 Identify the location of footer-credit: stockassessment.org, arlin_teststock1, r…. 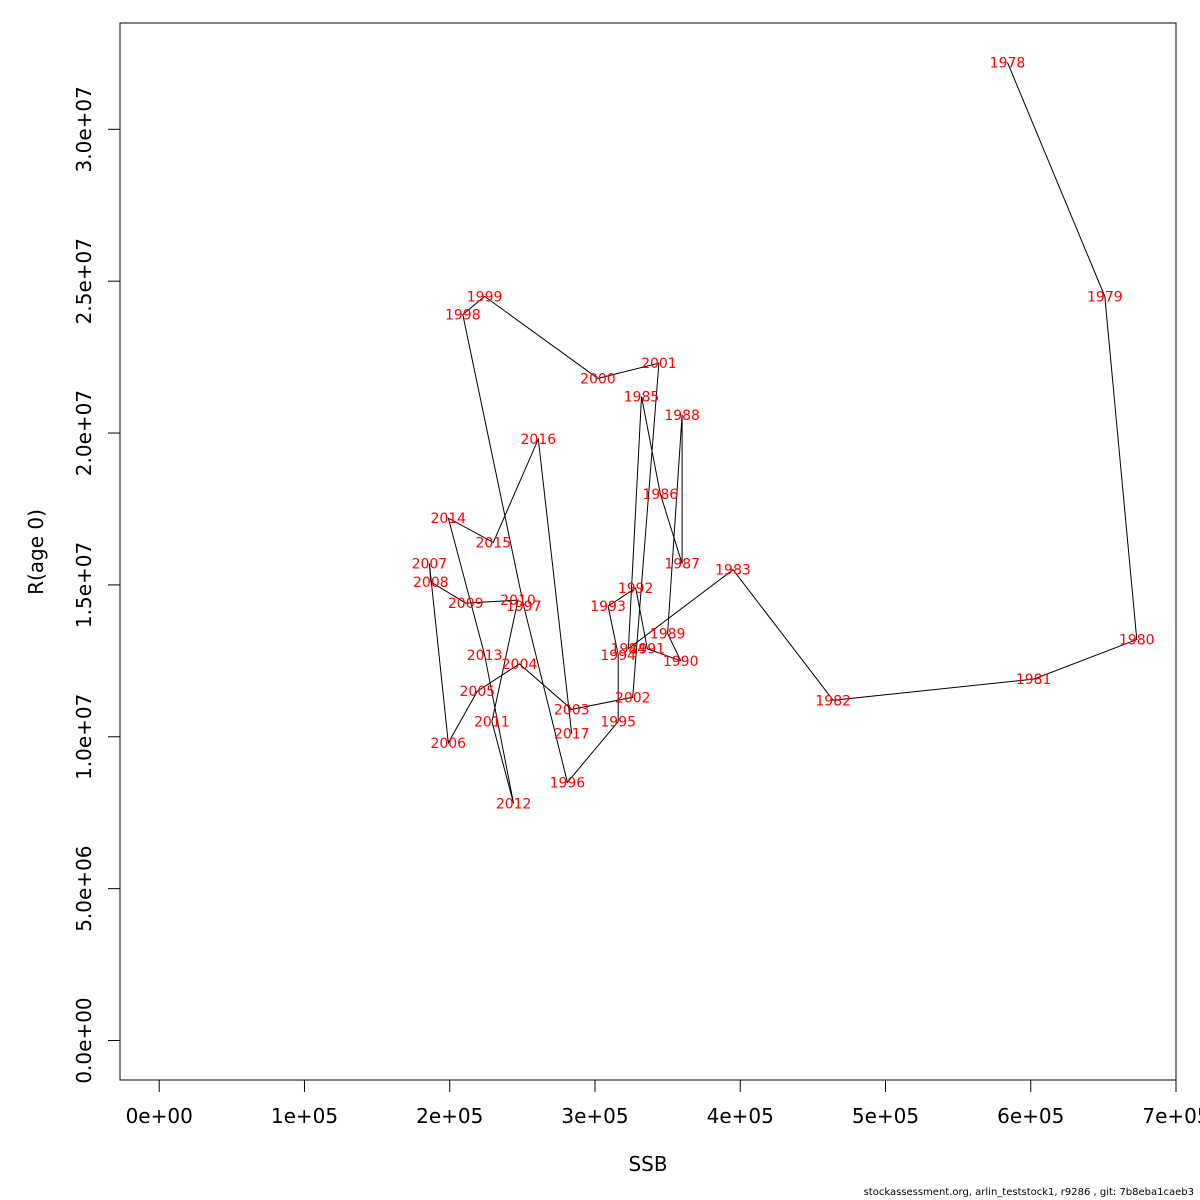
(1028, 1192).